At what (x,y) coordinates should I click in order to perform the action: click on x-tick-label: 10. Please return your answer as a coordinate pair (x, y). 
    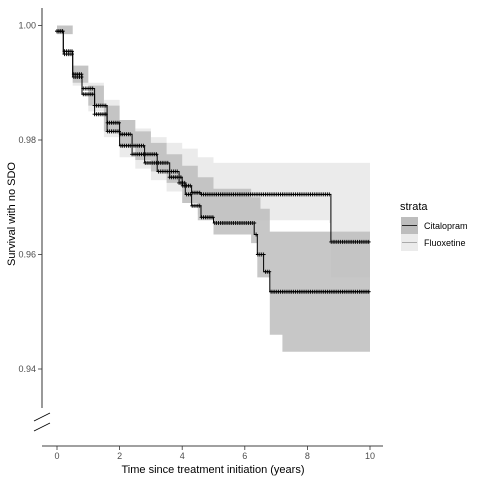
    Looking at the image, I should click on (370, 456).